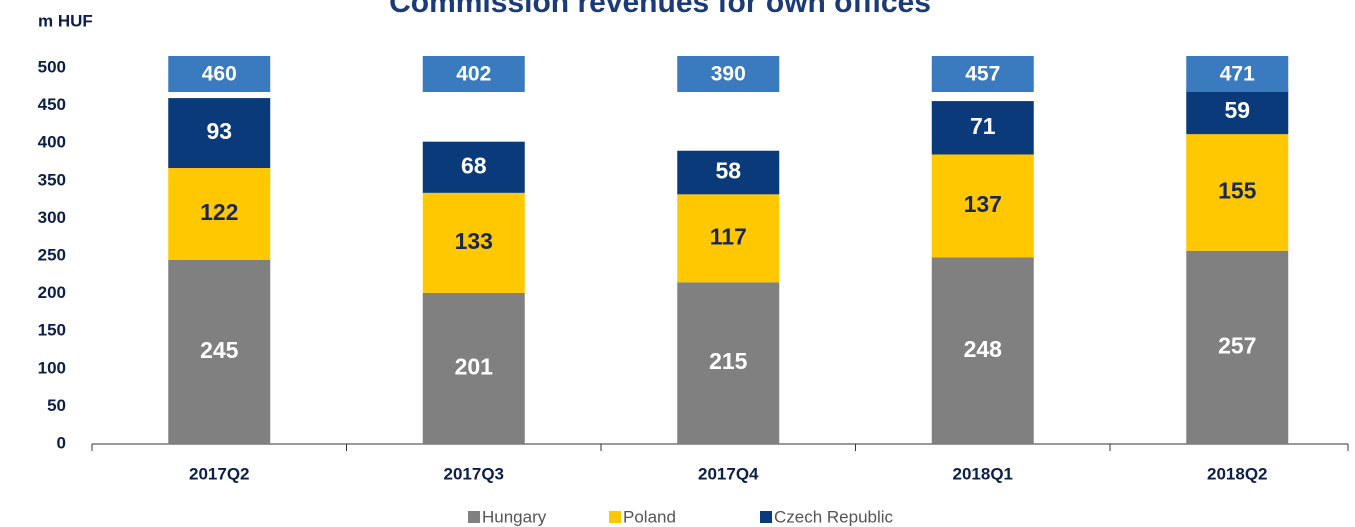 The width and height of the screenshot is (1355, 527). I want to click on data-label: 245, so click(219, 350).